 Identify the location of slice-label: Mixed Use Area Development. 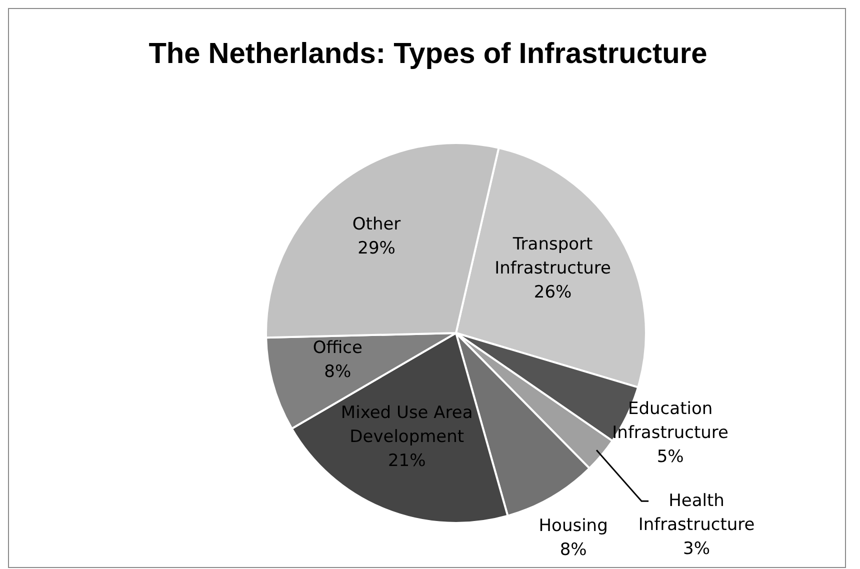
(406, 425).